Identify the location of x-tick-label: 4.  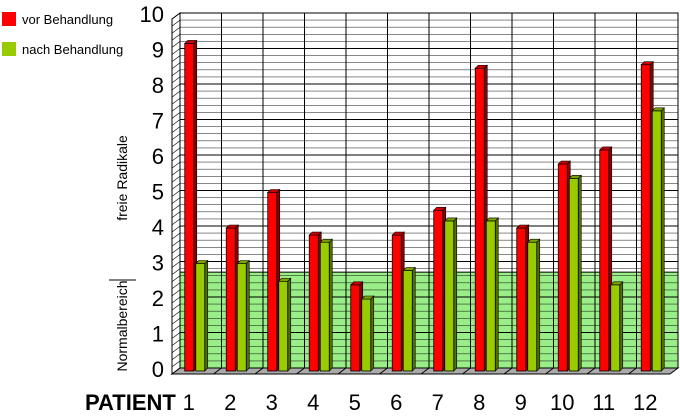
(313, 402).